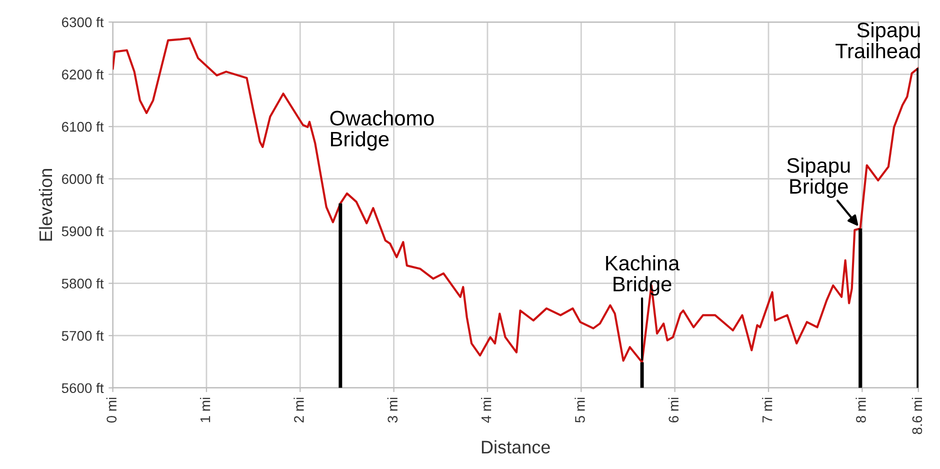 Image resolution: width=940 pixels, height=469 pixels. What do you see at coordinates (861, 410) in the screenshot?
I see `x-tick-label: 8 mi` at bounding box center [861, 410].